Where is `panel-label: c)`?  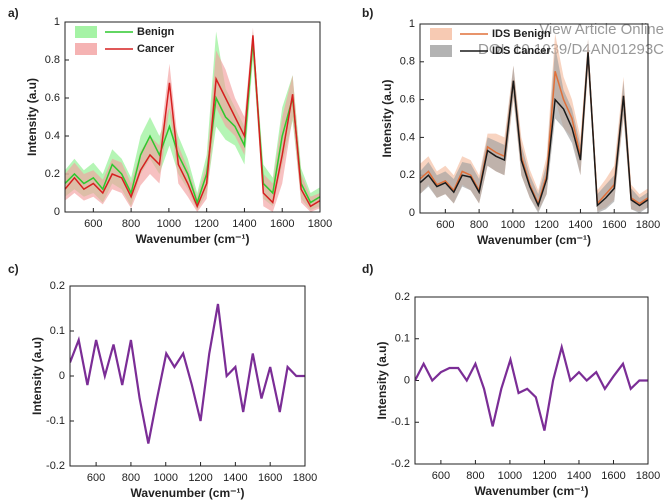
panel-label: c) is located at coordinates (13, 269).